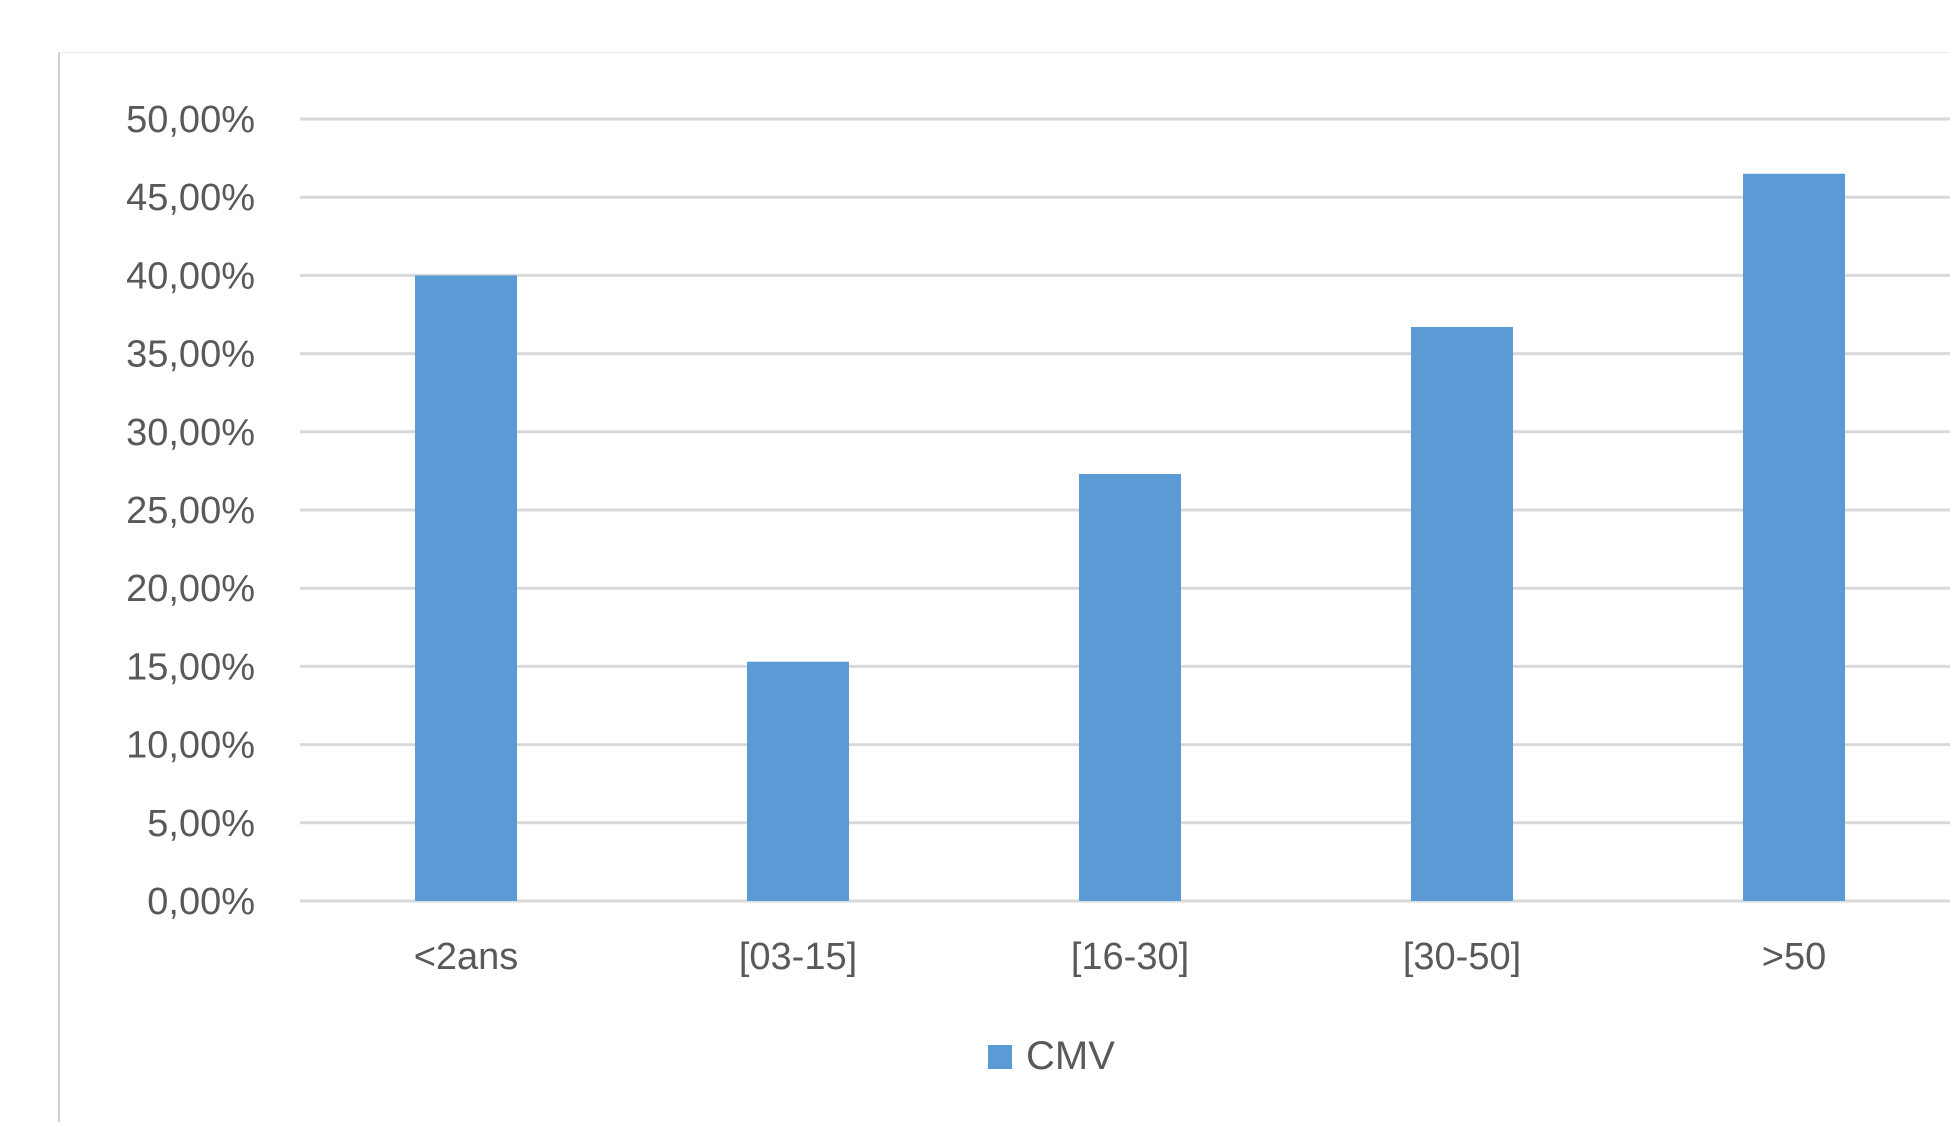 This screenshot has height=1123, width=1950. What do you see at coordinates (798, 957) in the screenshot?
I see `x-category-label: [03-15]` at bounding box center [798, 957].